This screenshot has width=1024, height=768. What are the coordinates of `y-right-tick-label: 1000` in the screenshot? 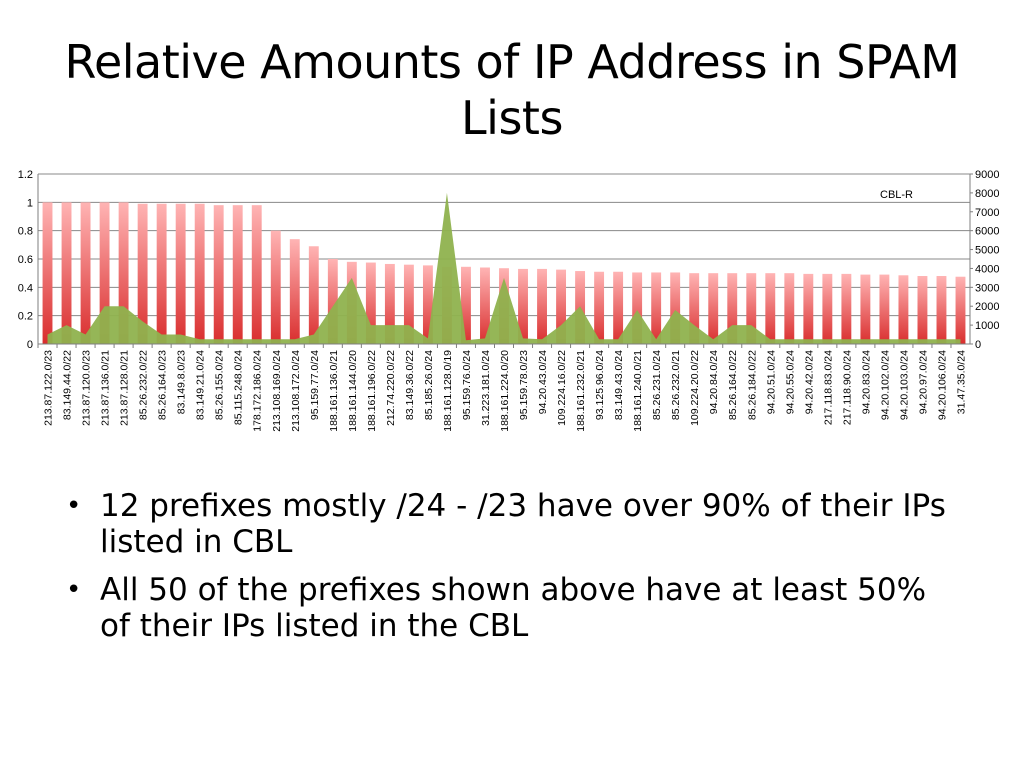 It's located at (987, 326).